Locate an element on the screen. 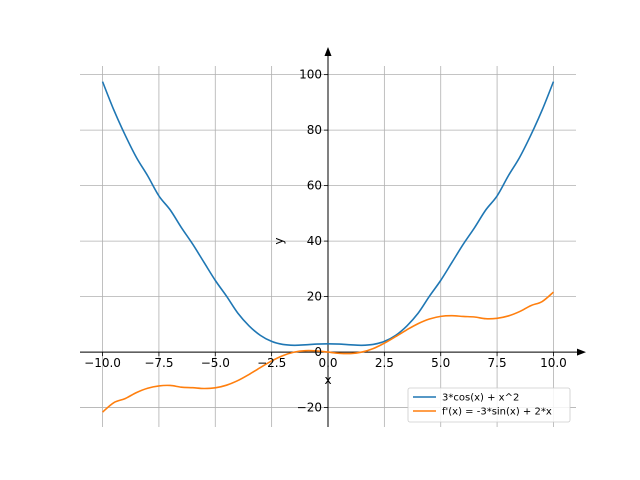 The height and width of the screenshot is (480, 640). legend: 3*cos(x) + x^2 f'(x) = -3*sin(x) + 2*x is located at coordinates (489, 405).